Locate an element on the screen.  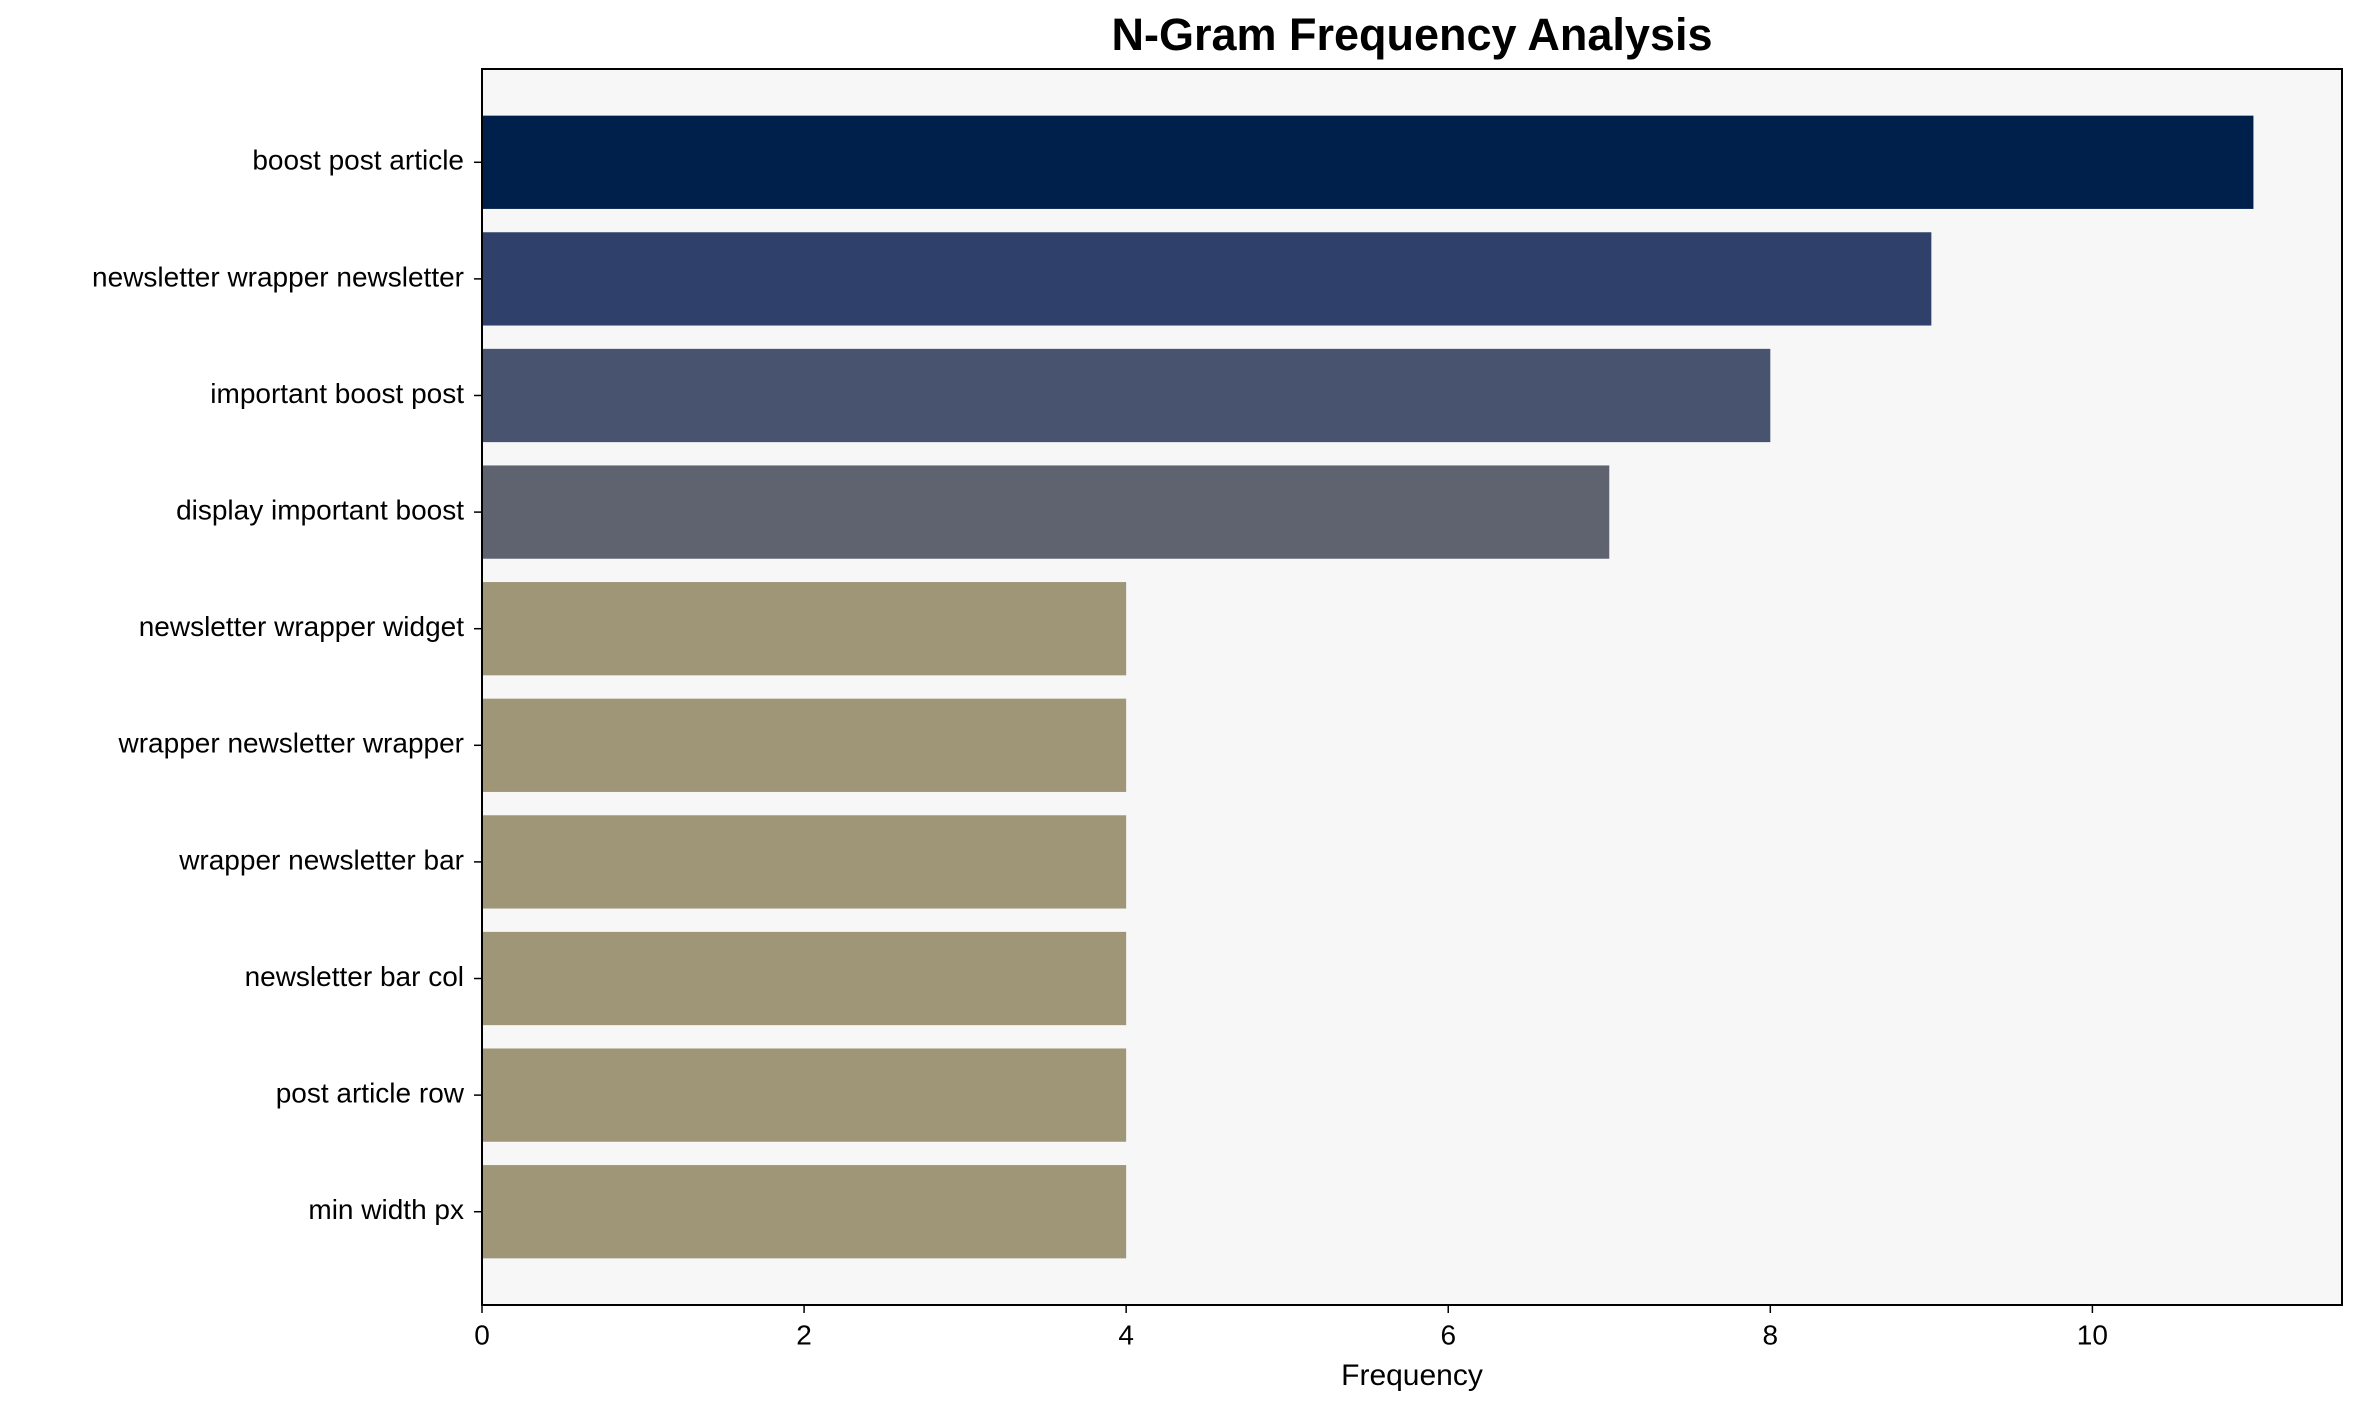
y-tick-label: min width px is located at coordinates (386, 1209).